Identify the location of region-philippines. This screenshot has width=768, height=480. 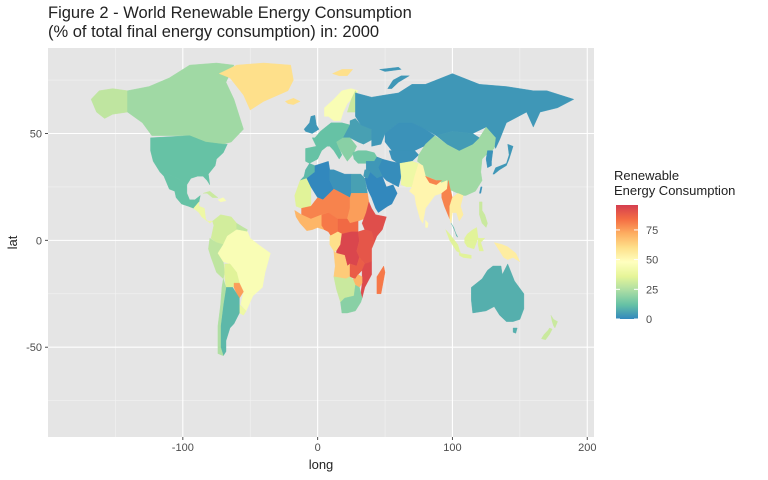
(483, 214).